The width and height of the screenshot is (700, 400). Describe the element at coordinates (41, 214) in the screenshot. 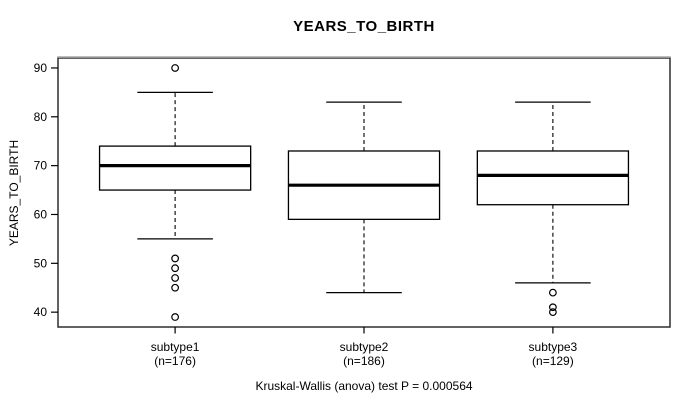

I see `y-tick-label: 60` at that location.